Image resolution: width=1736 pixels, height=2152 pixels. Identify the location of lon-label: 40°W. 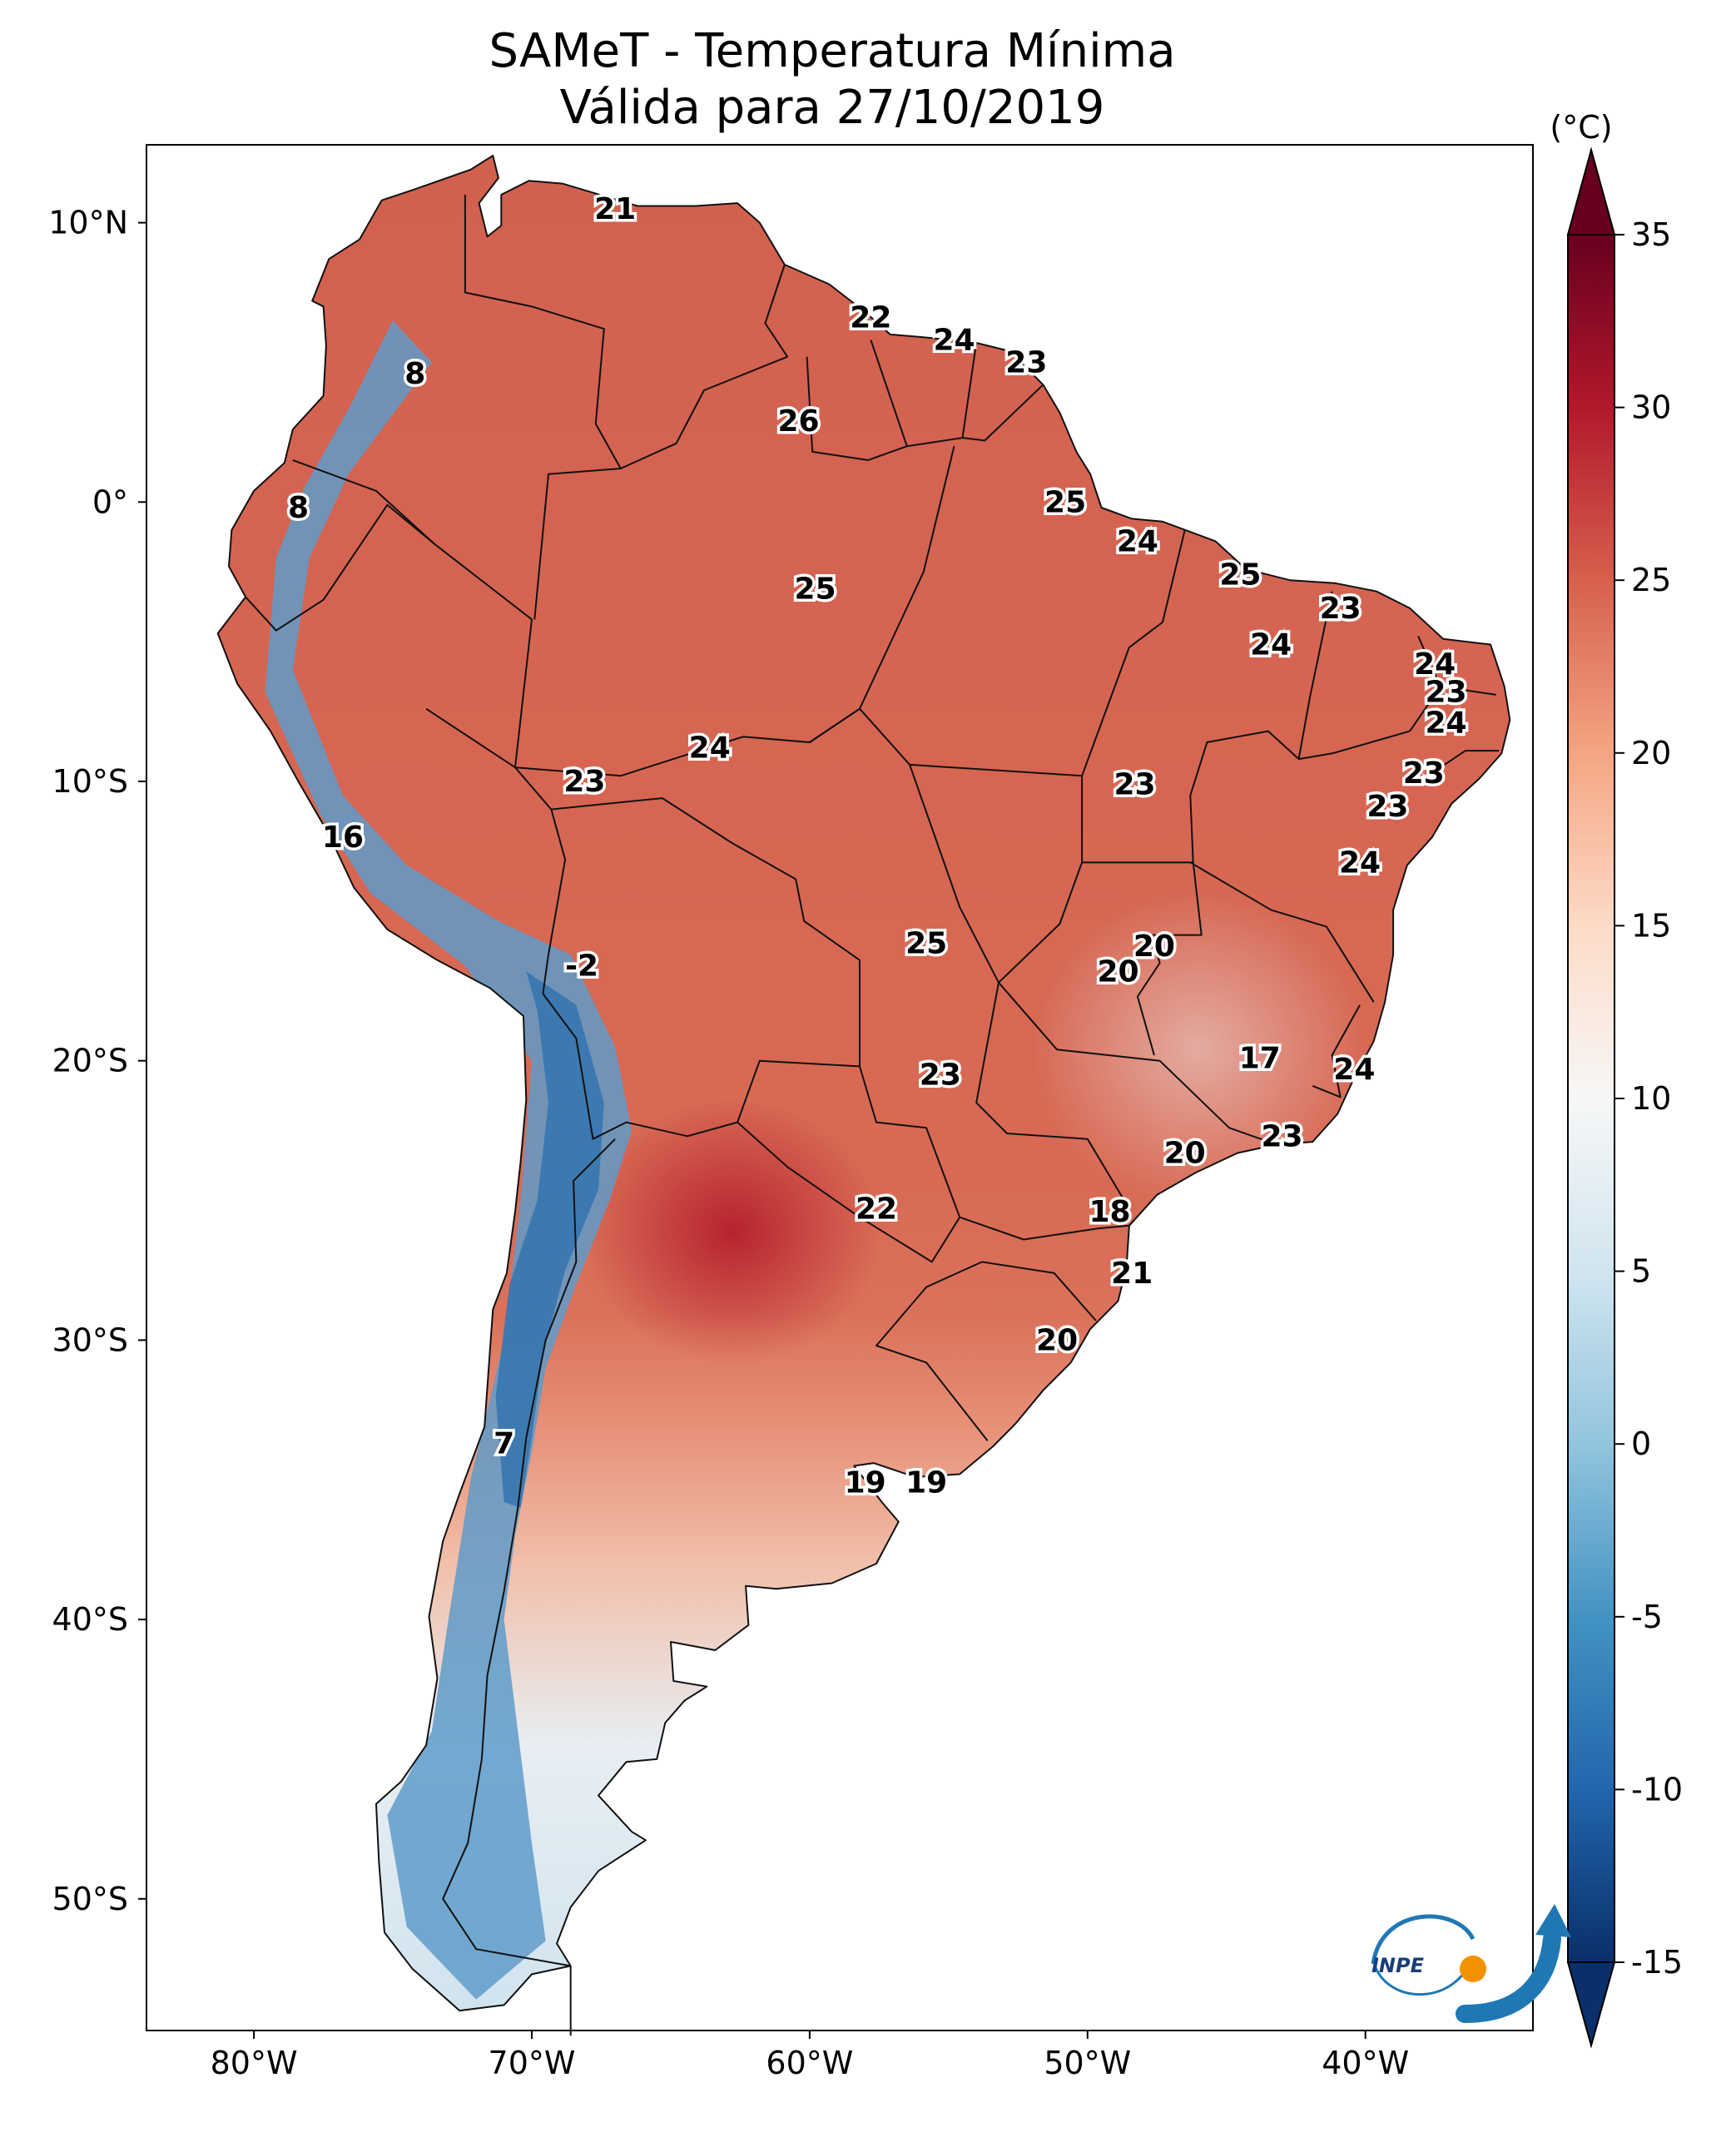
(1365, 2063).